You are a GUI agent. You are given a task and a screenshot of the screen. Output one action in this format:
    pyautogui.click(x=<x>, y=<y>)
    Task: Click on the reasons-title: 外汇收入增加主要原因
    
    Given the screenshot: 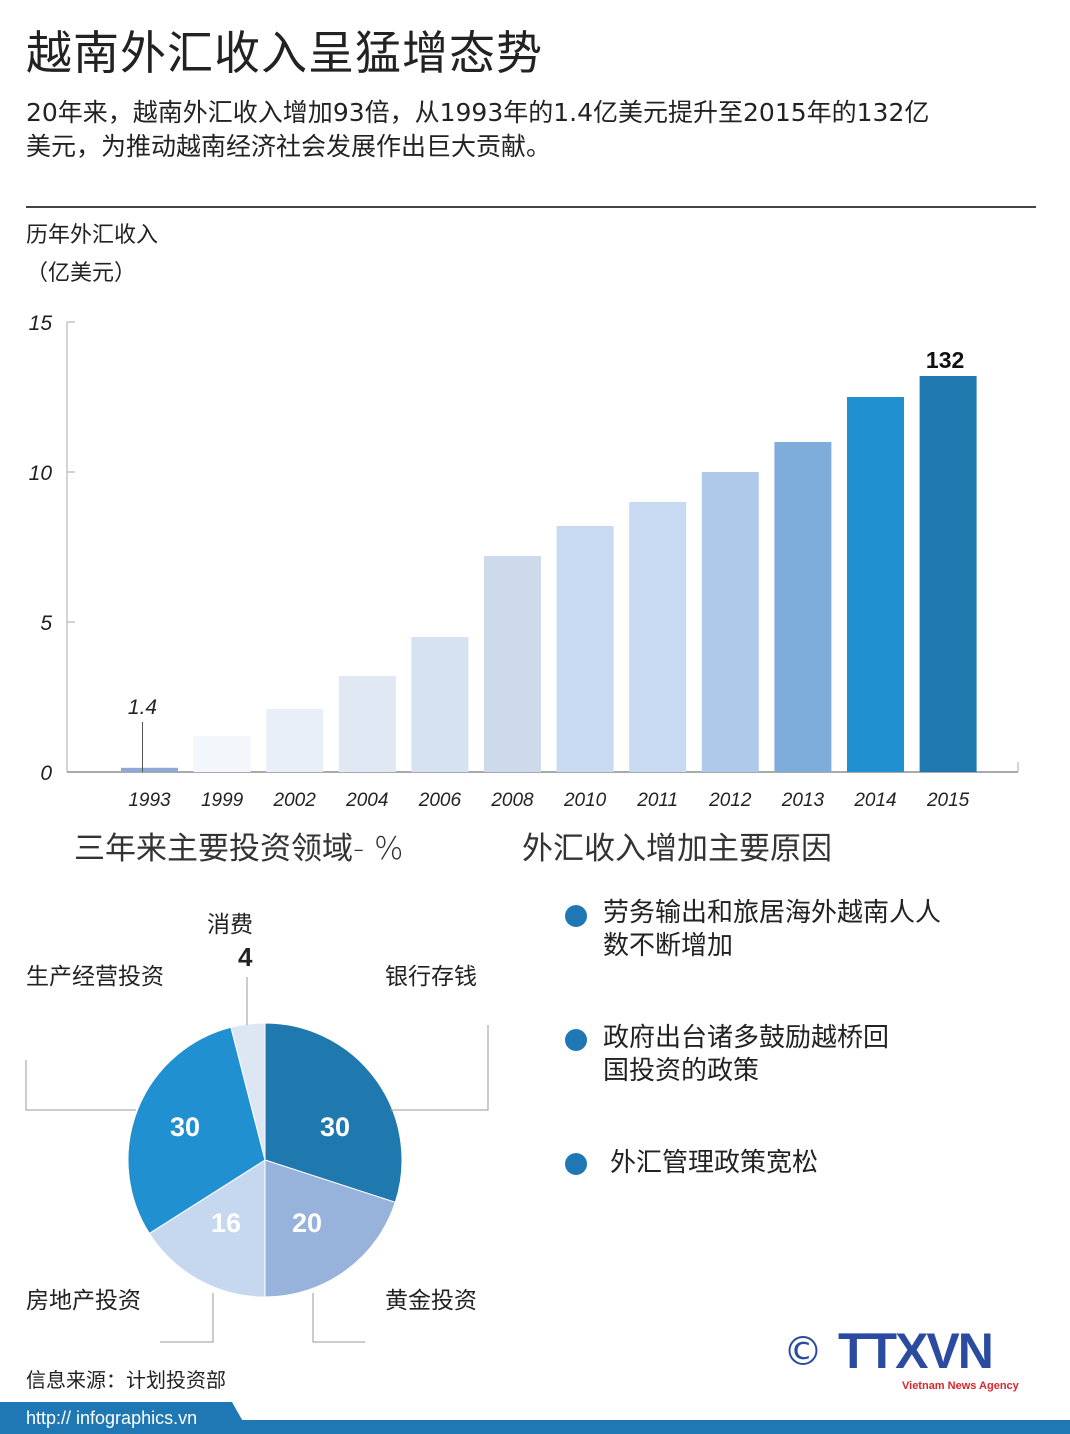 What is the action you would take?
    pyautogui.click(x=677, y=849)
    